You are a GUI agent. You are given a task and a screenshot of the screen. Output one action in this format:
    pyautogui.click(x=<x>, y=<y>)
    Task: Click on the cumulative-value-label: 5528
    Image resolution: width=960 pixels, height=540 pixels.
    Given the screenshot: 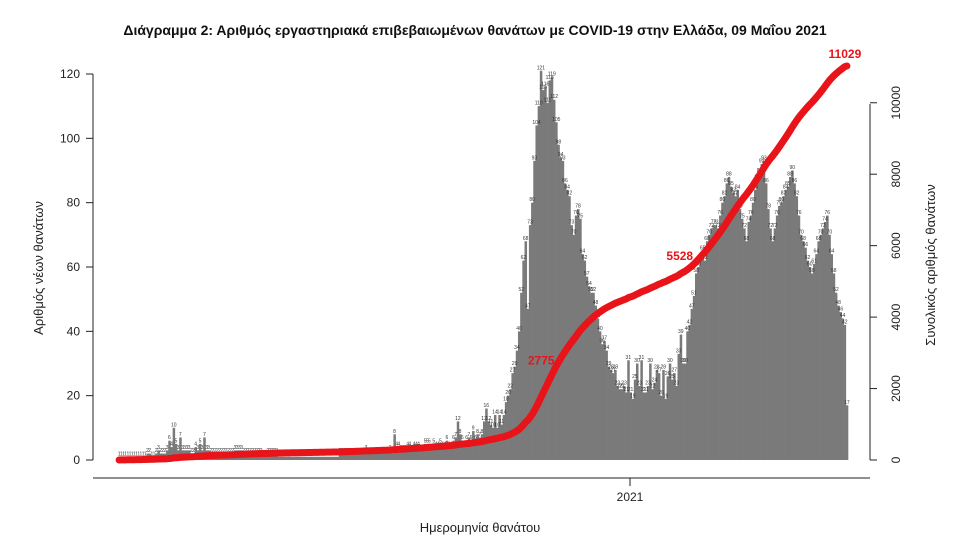 What is the action you would take?
    pyautogui.click(x=679, y=256)
    